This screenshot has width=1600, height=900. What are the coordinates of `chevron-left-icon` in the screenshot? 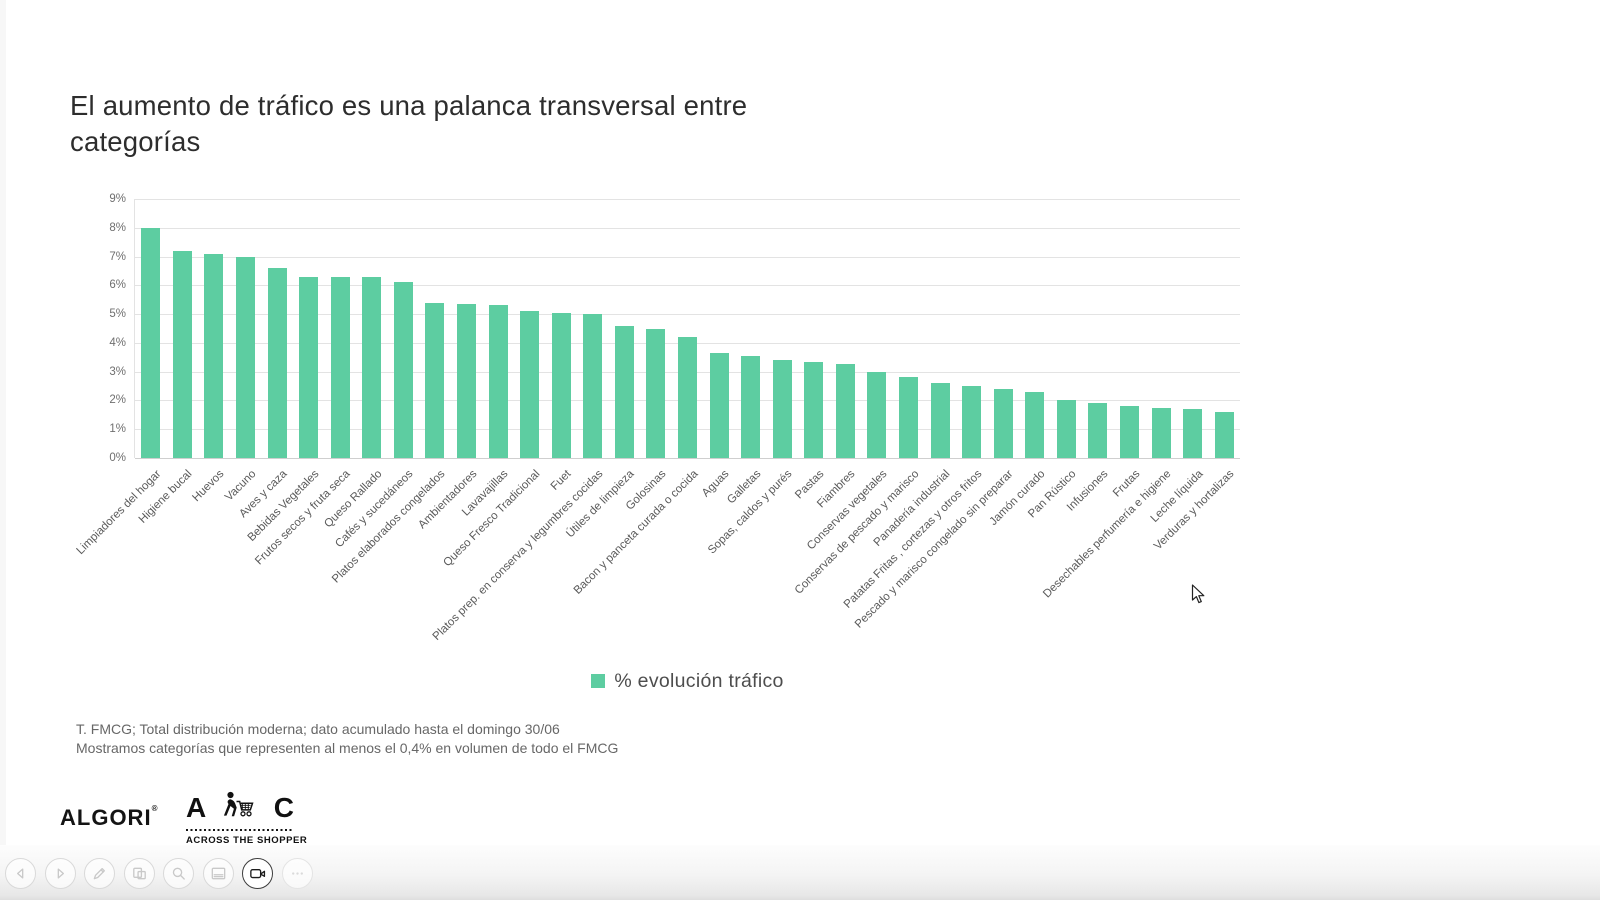 It's located at (20, 873).